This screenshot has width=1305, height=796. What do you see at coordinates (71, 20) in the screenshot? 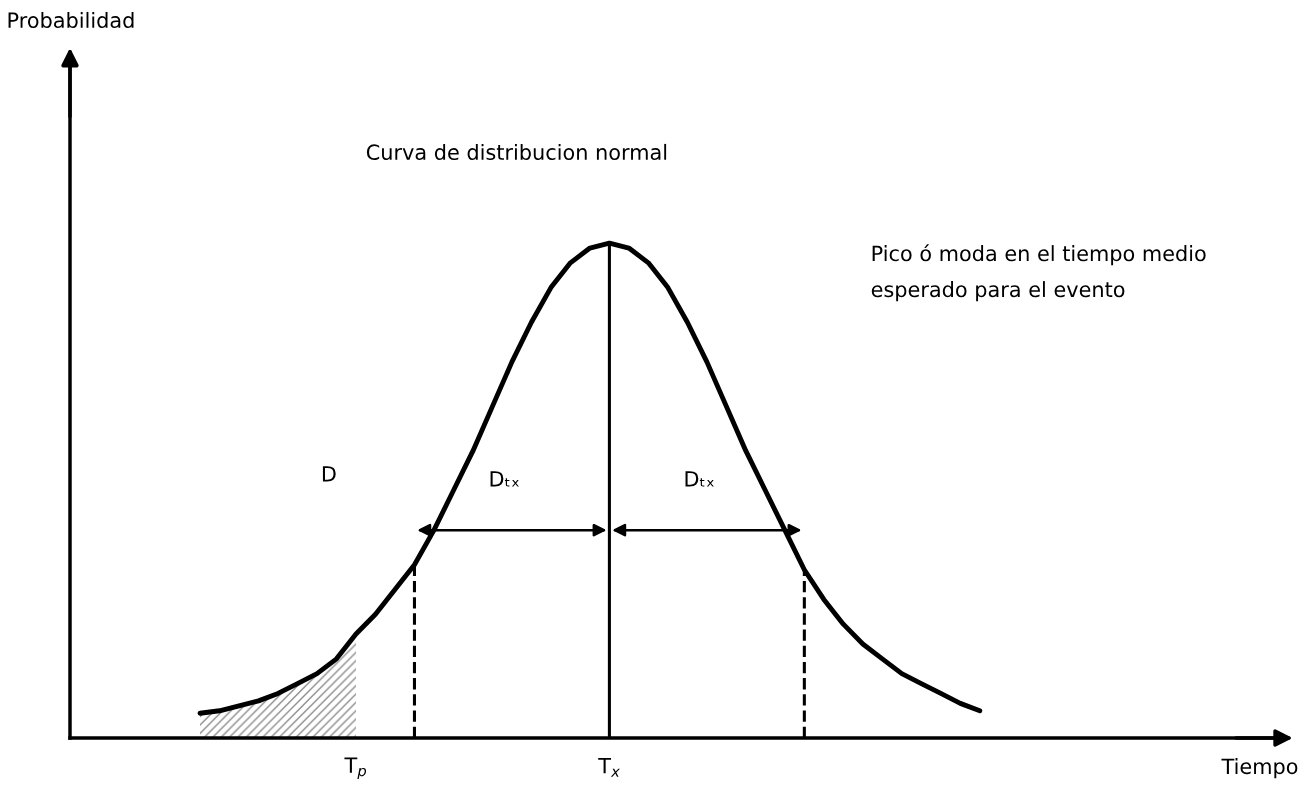
I see `text: Probabilidad` at bounding box center [71, 20].